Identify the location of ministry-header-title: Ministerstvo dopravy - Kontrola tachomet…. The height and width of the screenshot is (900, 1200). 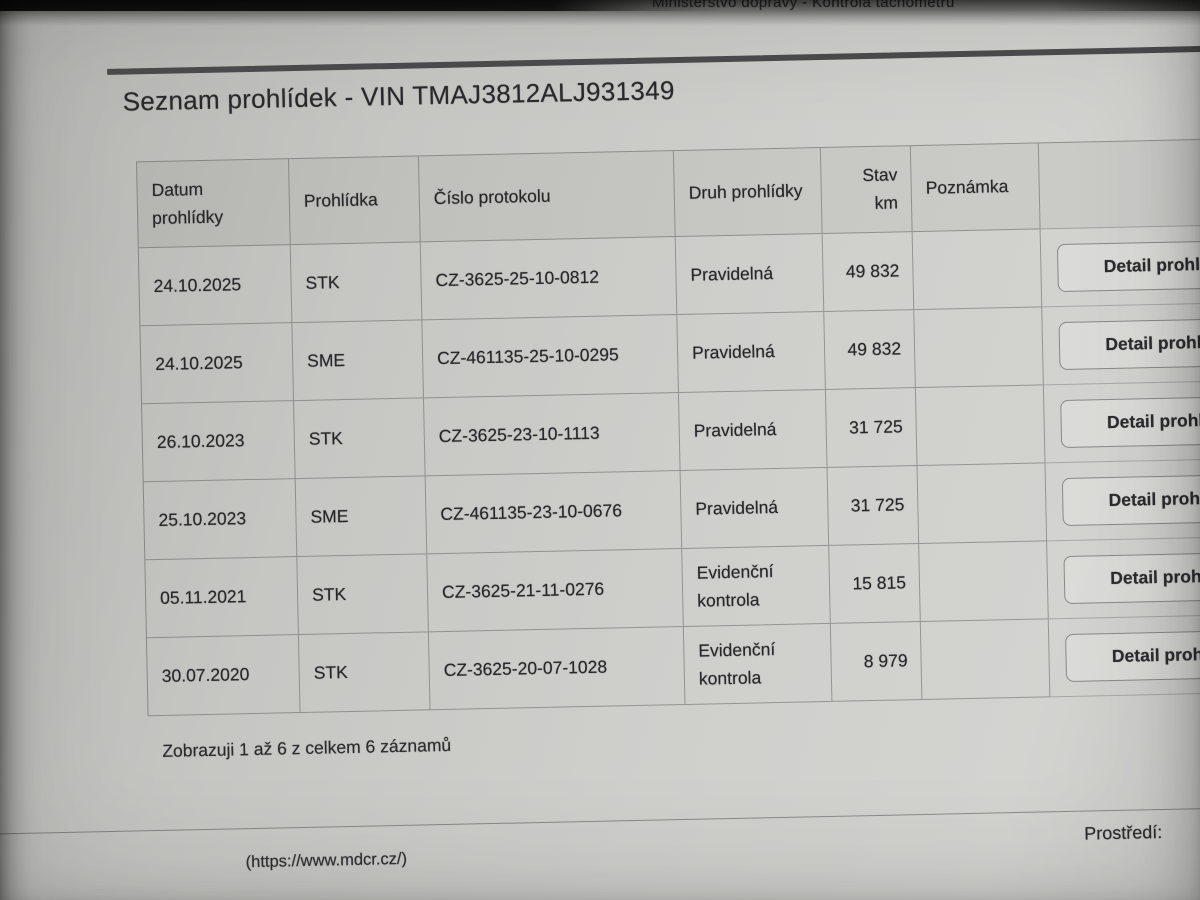
(803, 5).